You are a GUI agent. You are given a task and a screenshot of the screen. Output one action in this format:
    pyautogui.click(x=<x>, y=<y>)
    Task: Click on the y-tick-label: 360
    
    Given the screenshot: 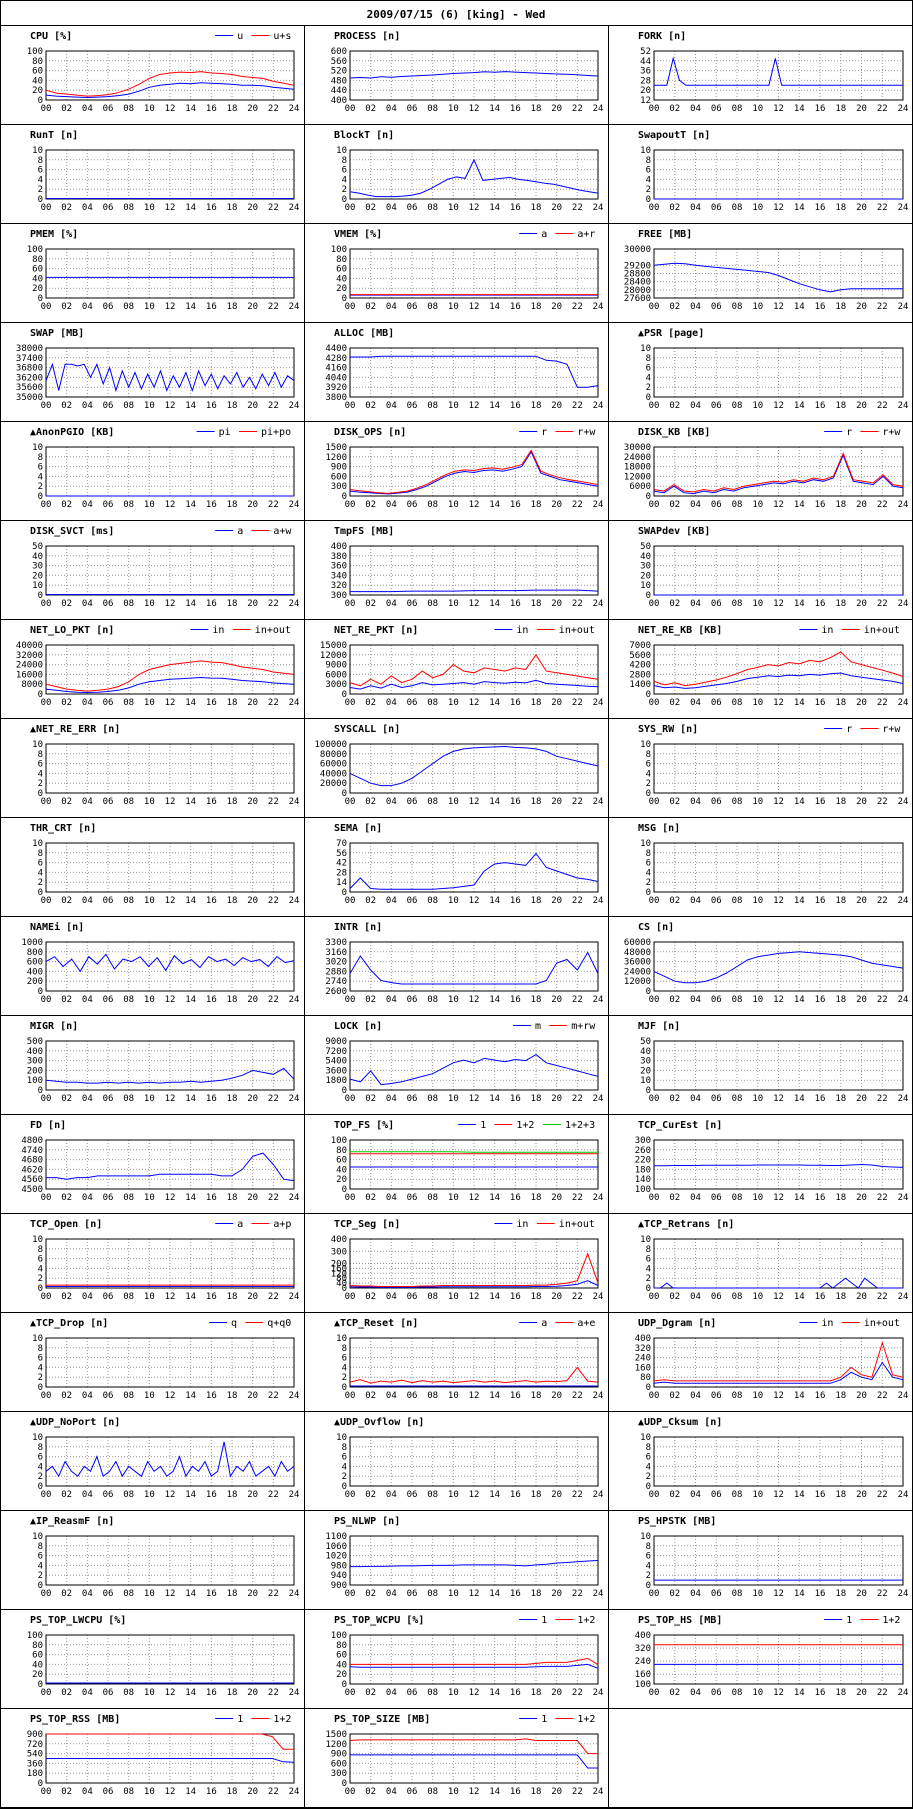 What is the action you would take?
    pyautogui.click(x=339, y=567)
    